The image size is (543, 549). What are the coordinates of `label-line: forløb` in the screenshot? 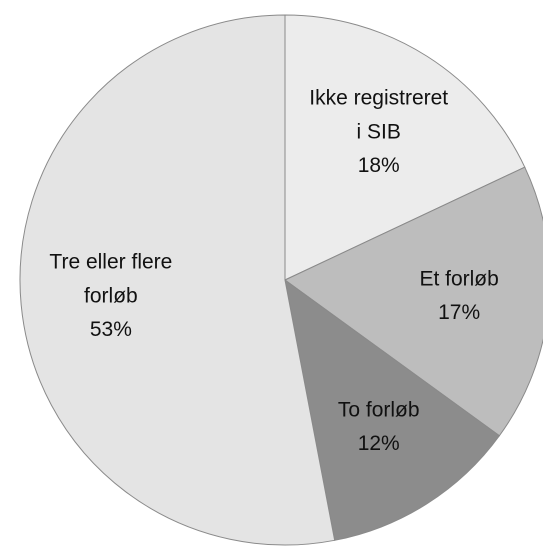 It's located at (111, 295).